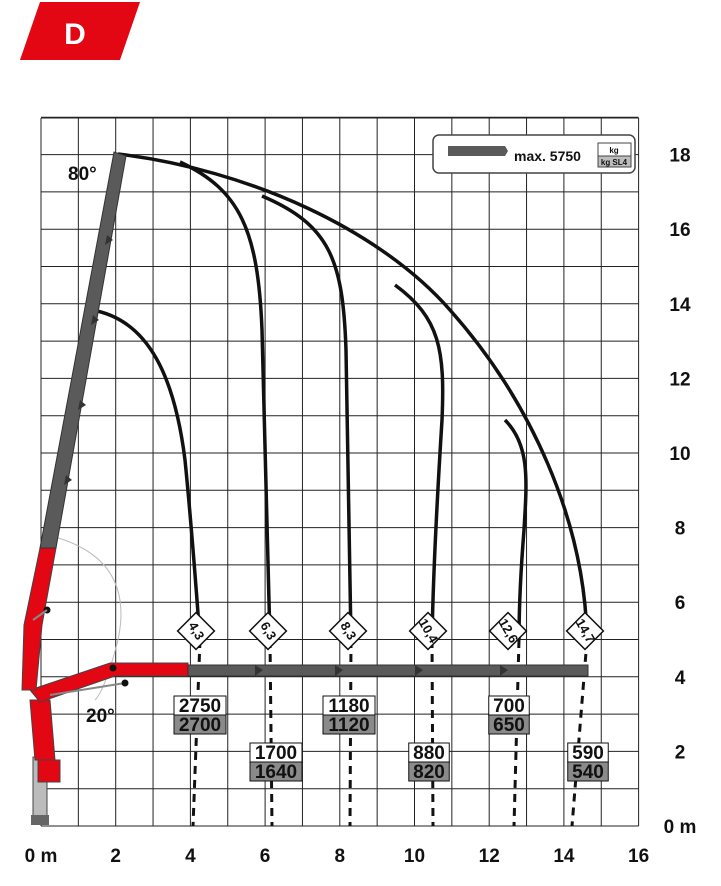 The image size is (721, 886). What do you see at coordinates (276, 772) in the screenshot?
I see `load-value-sl4: 1640` at bounding box center [276, 772].